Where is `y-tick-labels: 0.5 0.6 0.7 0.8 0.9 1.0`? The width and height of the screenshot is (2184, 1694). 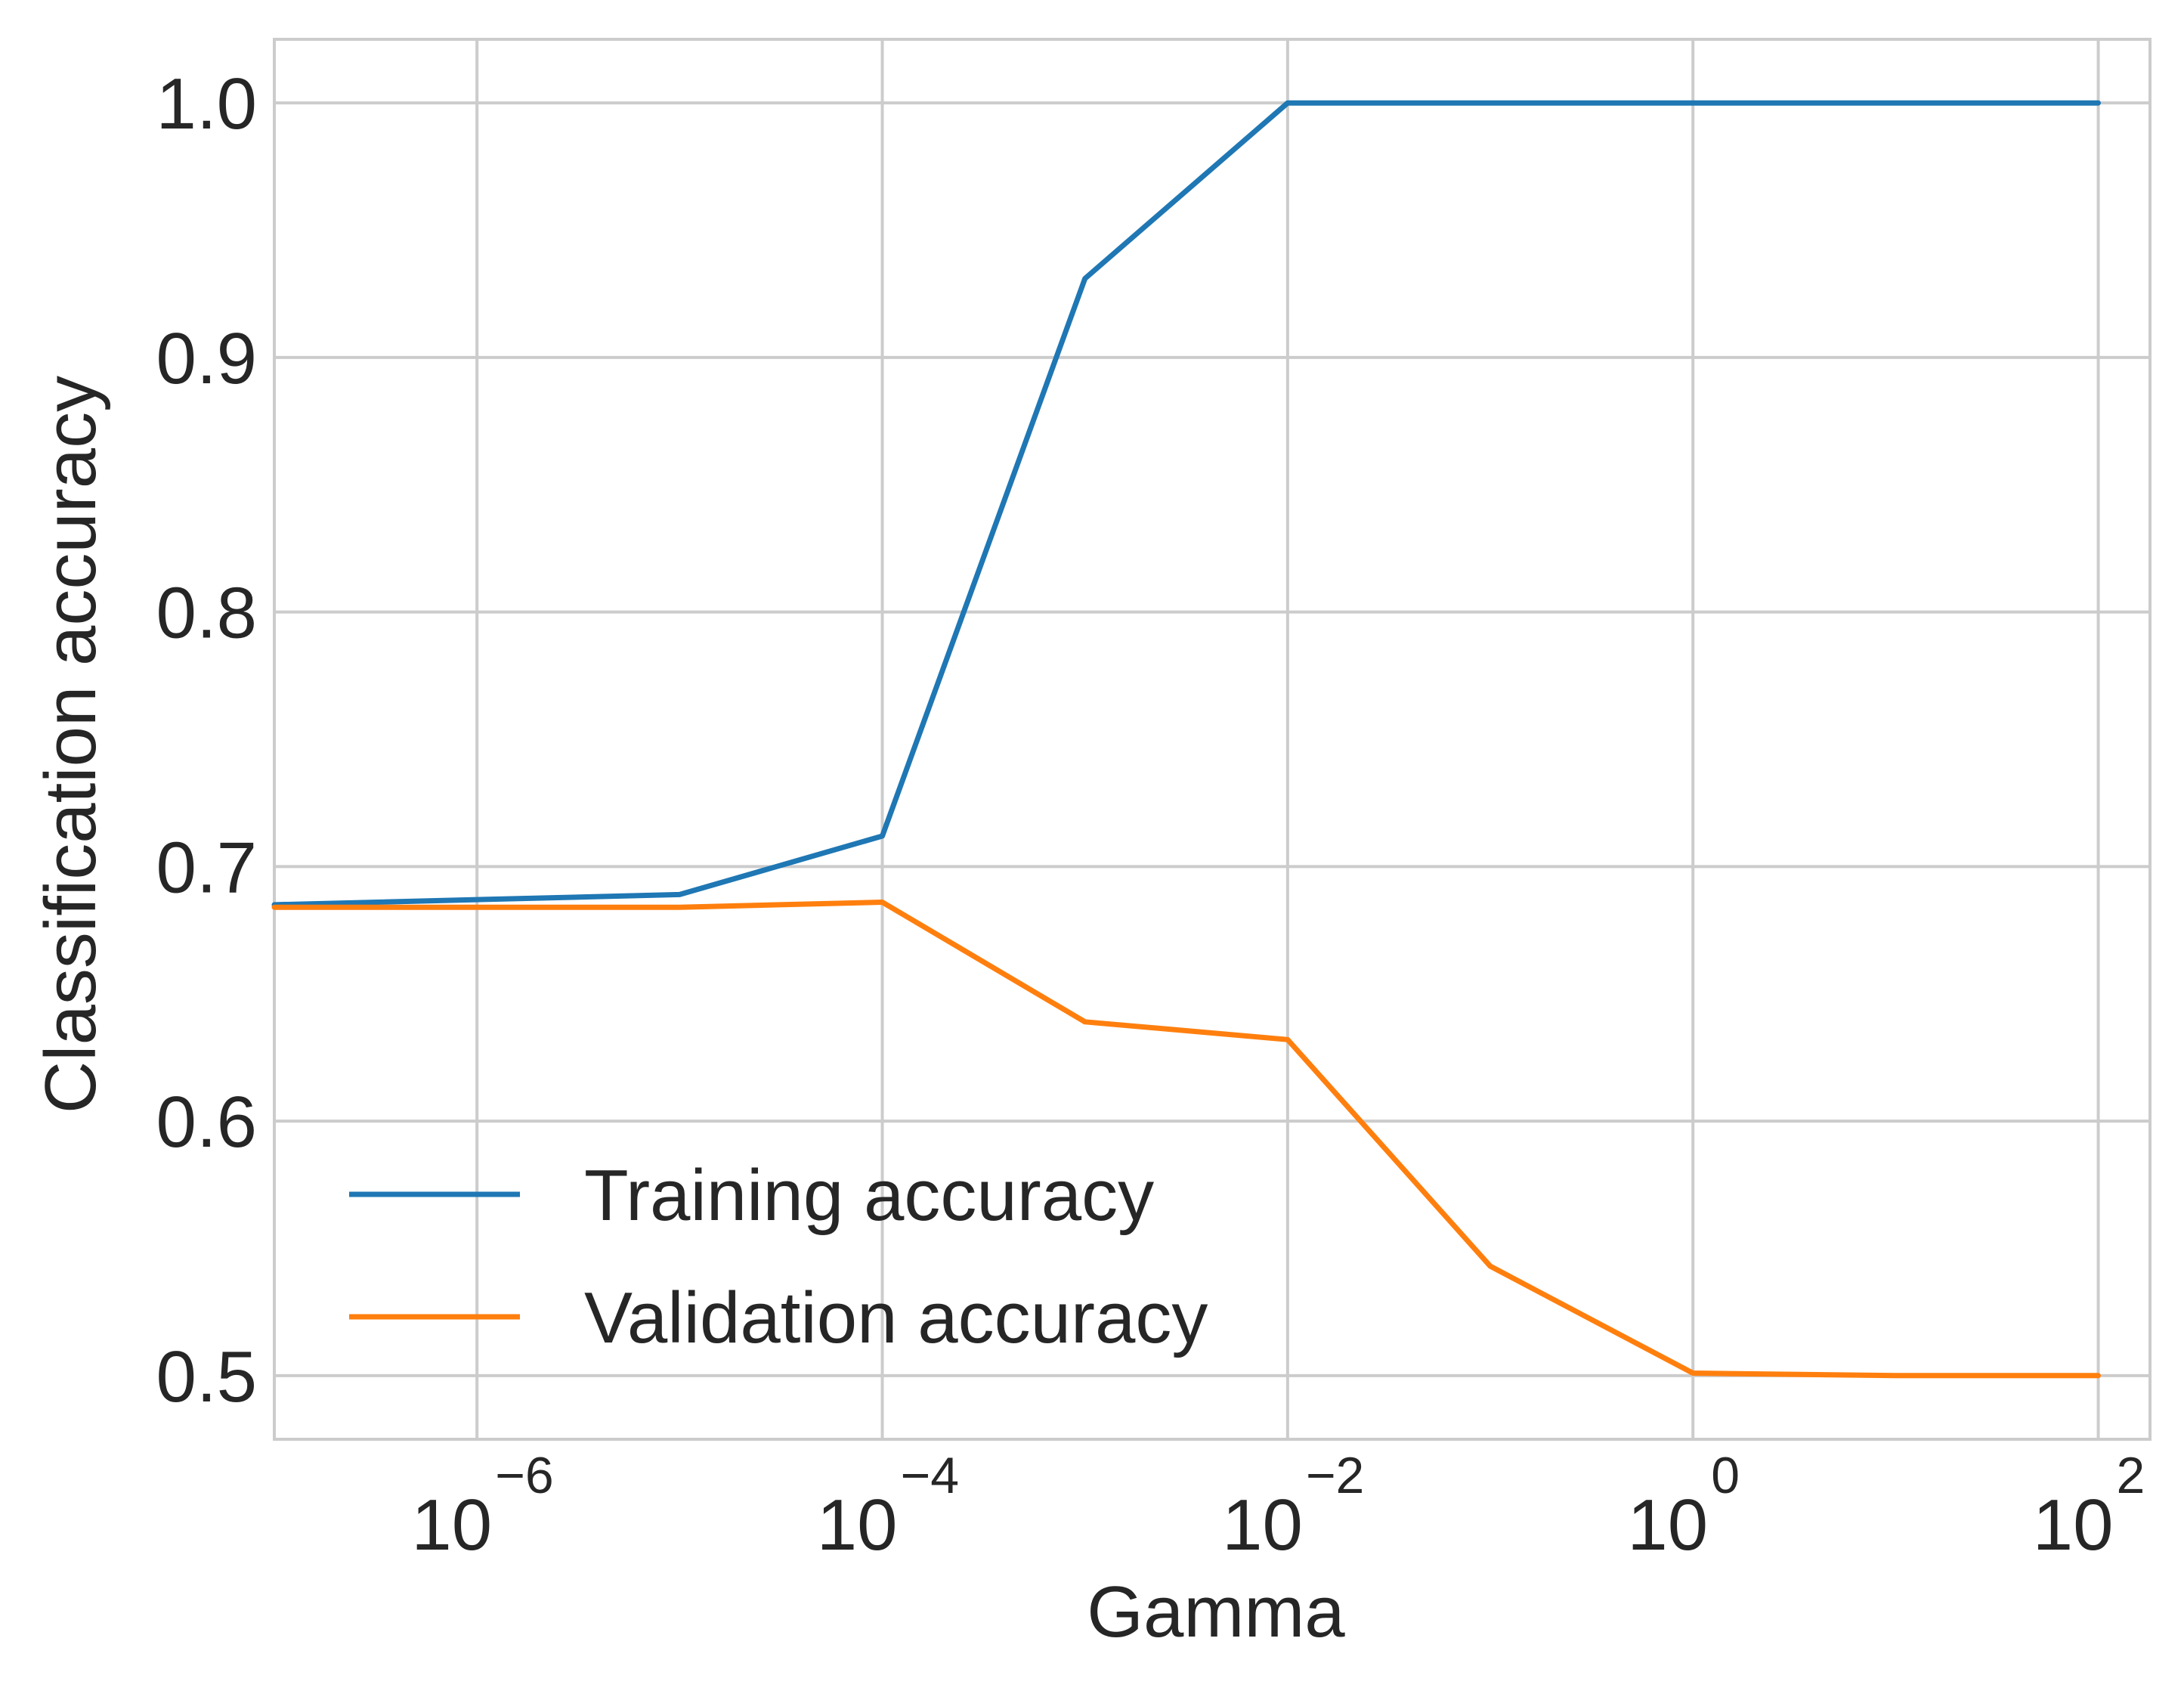 y-tick-labels: 0.5 0.6 0.7 0.8 0.9 1.0 is located at coordinates (207, 740).